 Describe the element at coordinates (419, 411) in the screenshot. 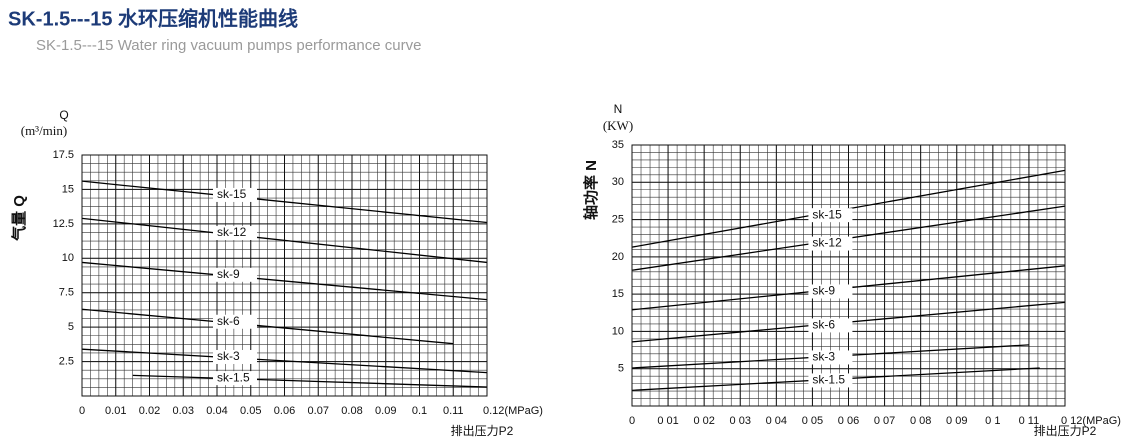

I see `x-tick-label: 0.1` at that location.